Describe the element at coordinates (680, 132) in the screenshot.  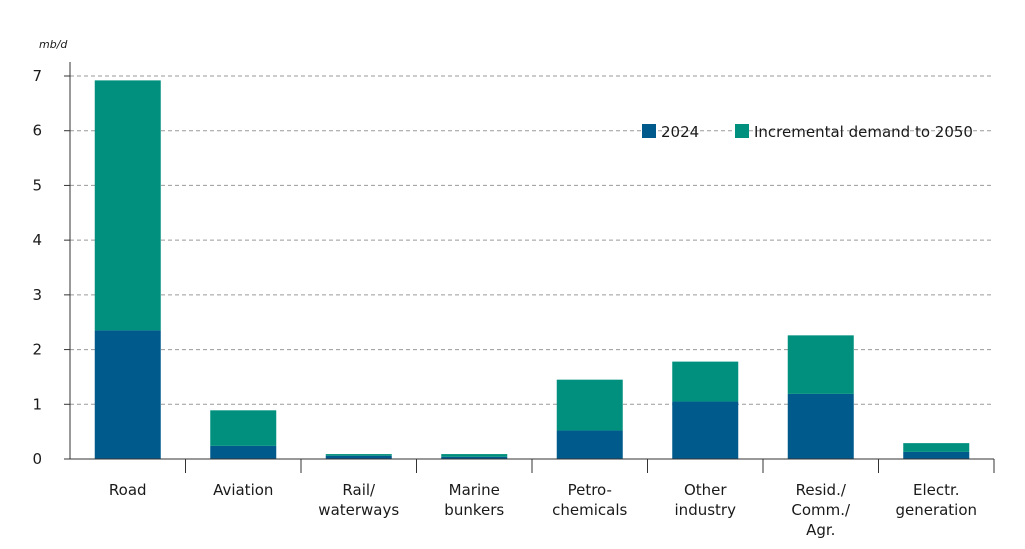
I see `legend-label-2024: 2024` at that location.